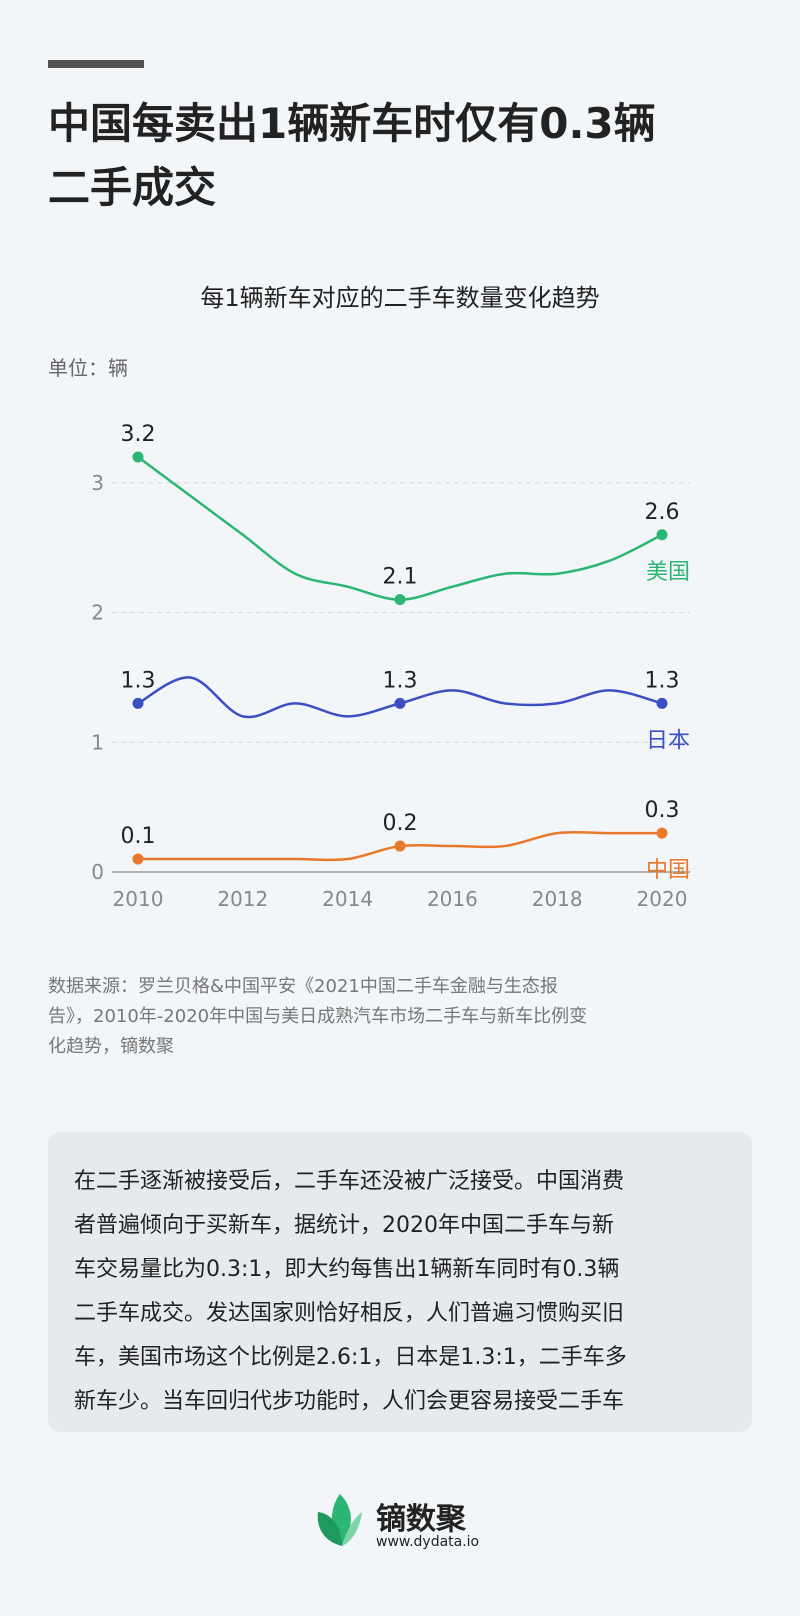  Describe the element at coordinates (408, 156) in the screenshot. I see `page-title: 中国每卖出1辆新车时仅有0.3辆 二手成交` at that location.